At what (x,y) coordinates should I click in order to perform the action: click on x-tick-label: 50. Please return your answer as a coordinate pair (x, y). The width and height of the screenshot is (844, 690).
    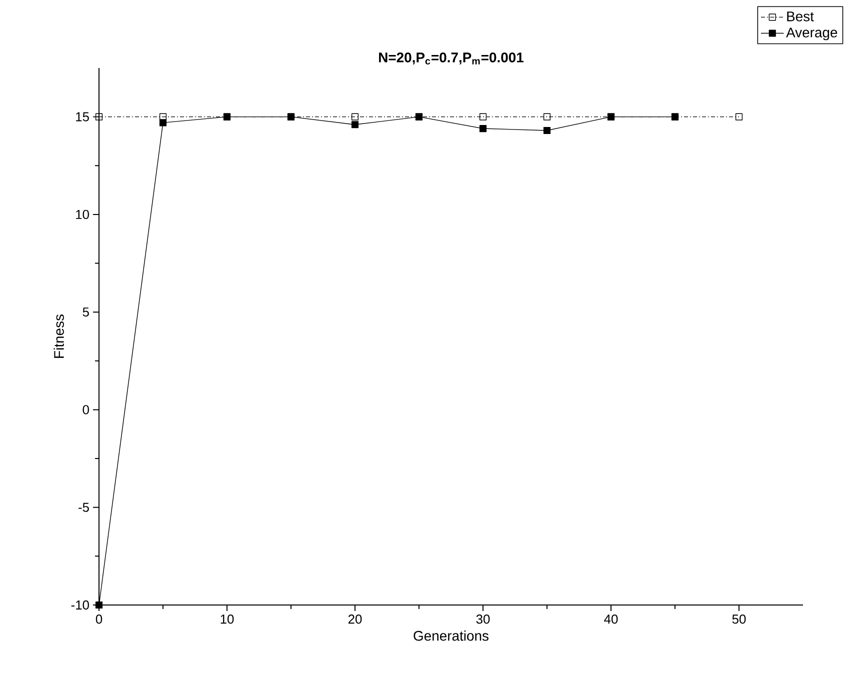
    Looking at the image, I should click on (739, 619).